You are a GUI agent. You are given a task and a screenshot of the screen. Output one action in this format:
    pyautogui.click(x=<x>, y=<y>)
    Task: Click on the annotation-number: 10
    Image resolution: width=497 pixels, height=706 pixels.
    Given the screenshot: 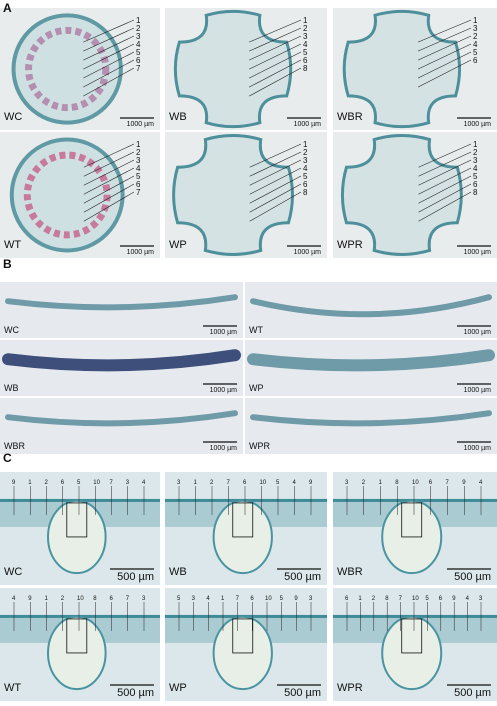 What is the action you would take?
    pyautogui.click(x=268, y=599)
    